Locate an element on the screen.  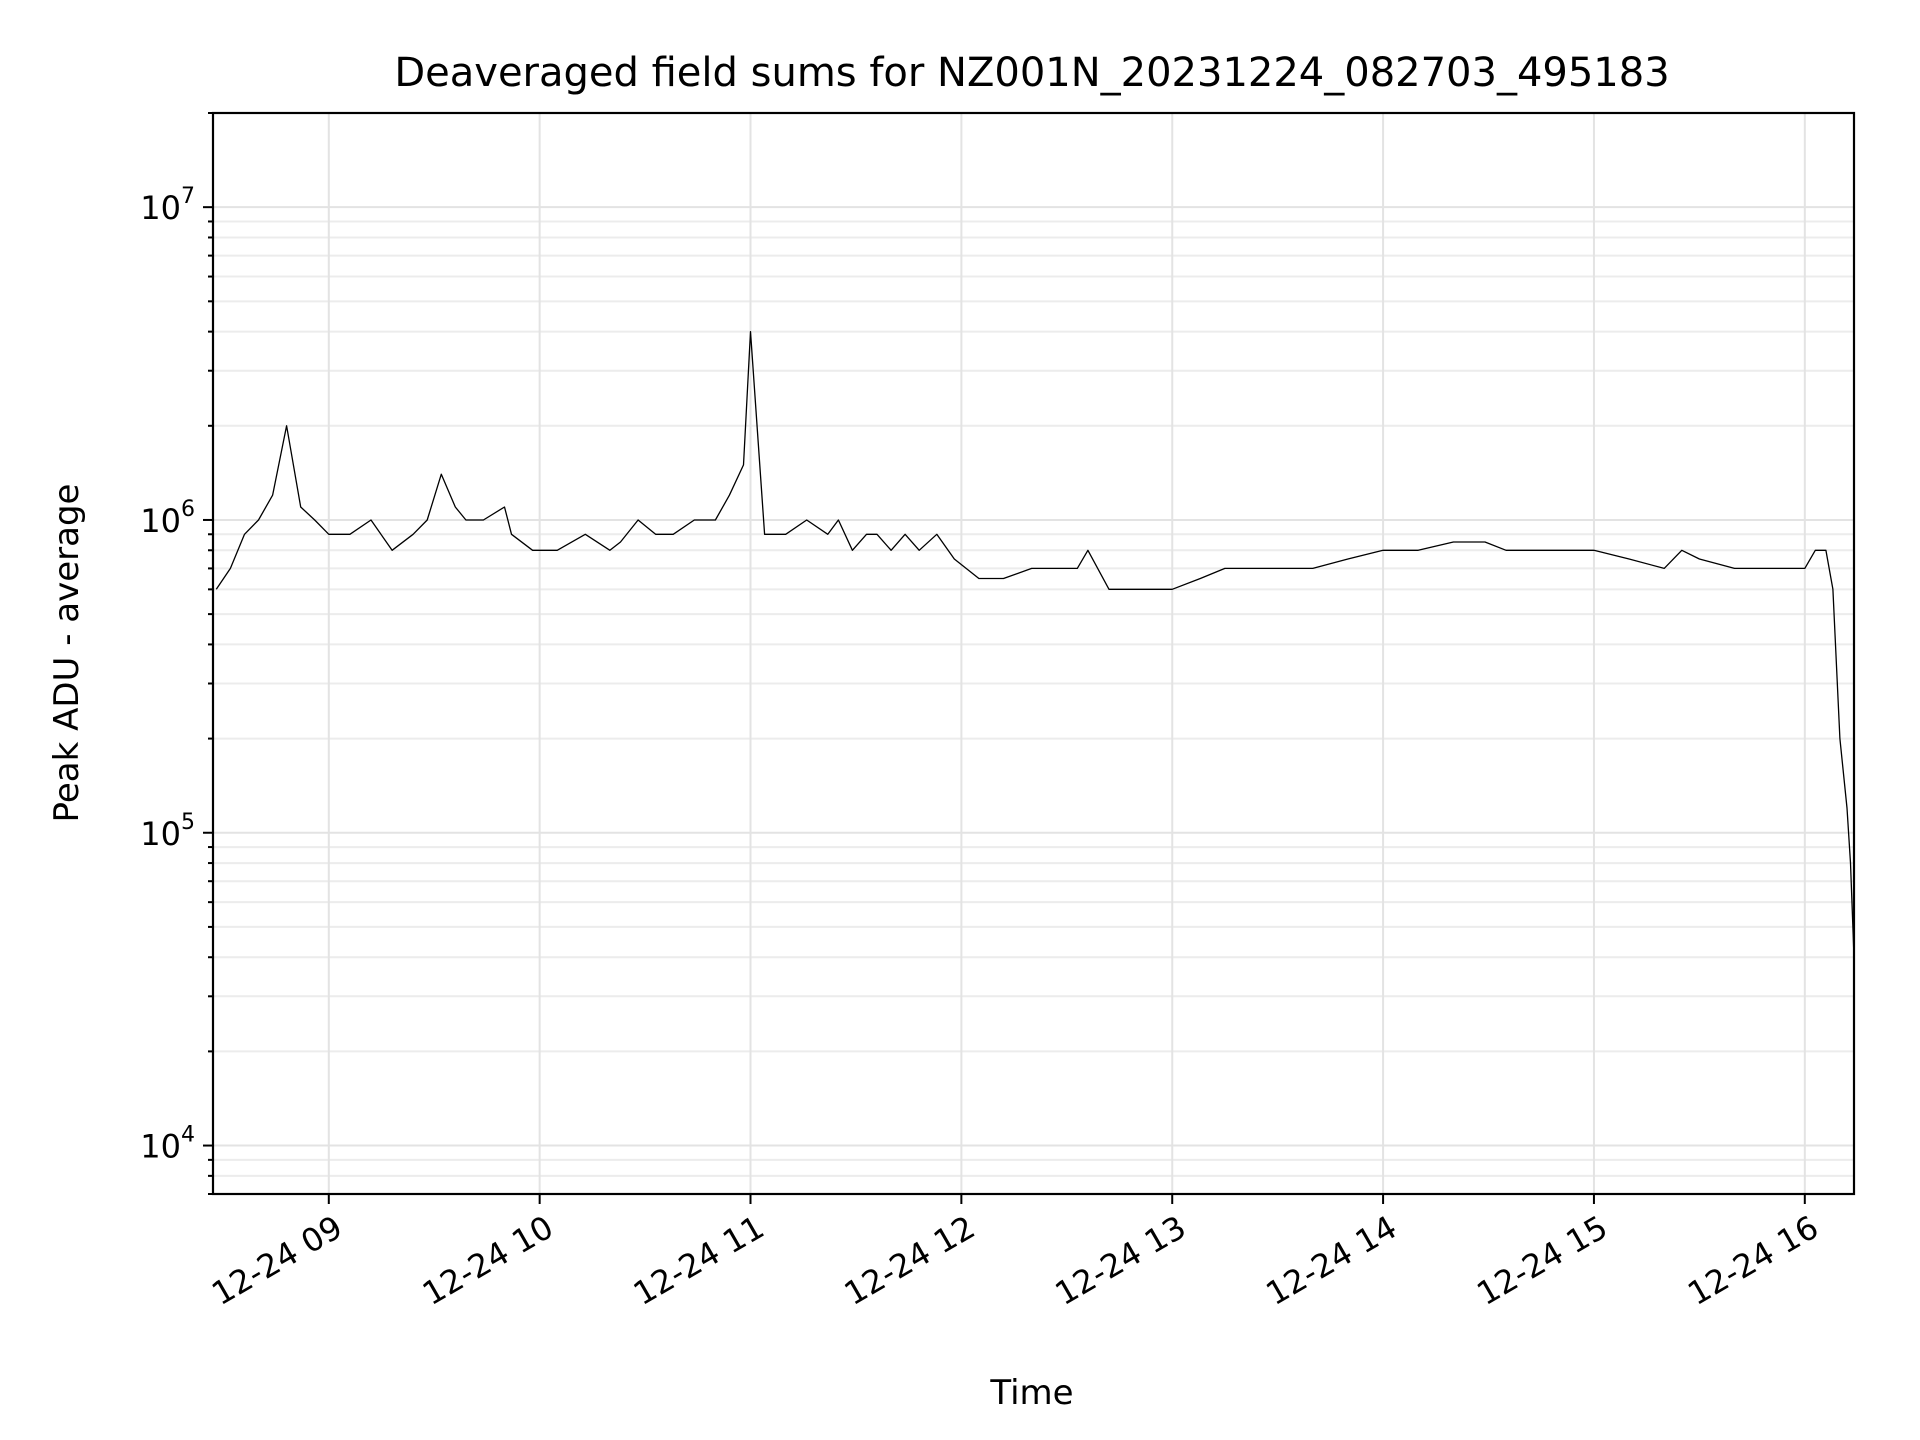
y-tick-label: 10⁴ is located at coordinates (167, 1144).